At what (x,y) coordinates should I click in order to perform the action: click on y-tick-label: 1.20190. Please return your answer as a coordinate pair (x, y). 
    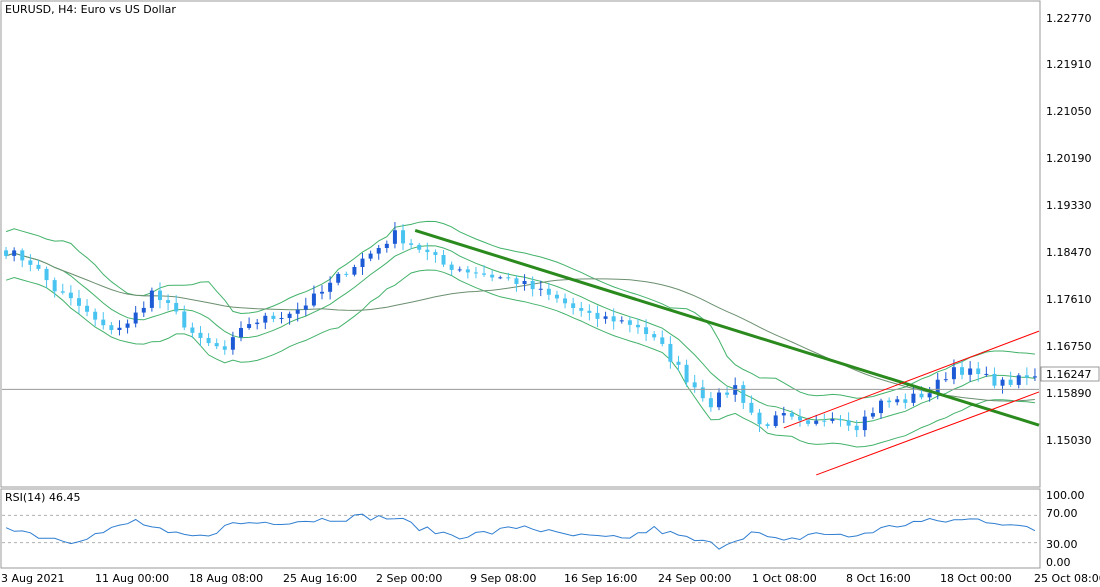
    Looking at the image, I should click on (1069, 158).